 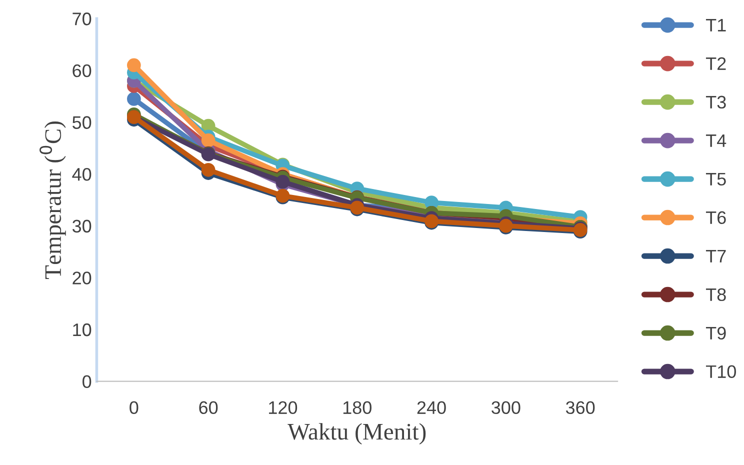 I want to click on y-tick-label: 40, so click(x=82, y=174).